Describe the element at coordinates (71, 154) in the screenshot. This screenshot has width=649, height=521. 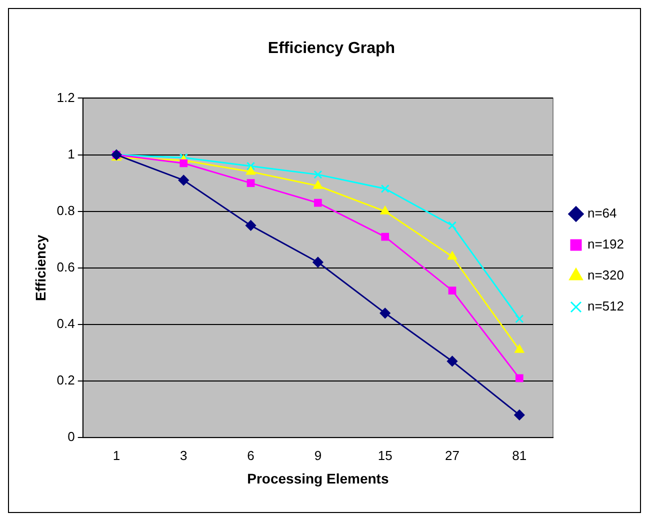
I see `y-tick-label: 1` at that location.